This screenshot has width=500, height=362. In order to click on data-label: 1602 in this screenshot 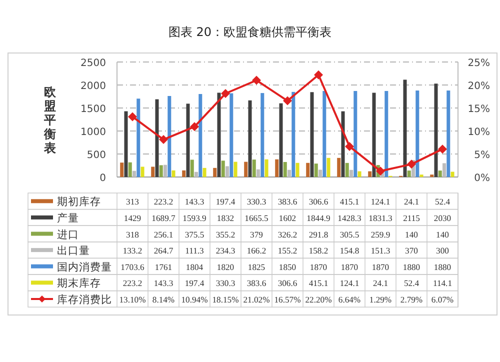, I will do `click(287, 217)`.